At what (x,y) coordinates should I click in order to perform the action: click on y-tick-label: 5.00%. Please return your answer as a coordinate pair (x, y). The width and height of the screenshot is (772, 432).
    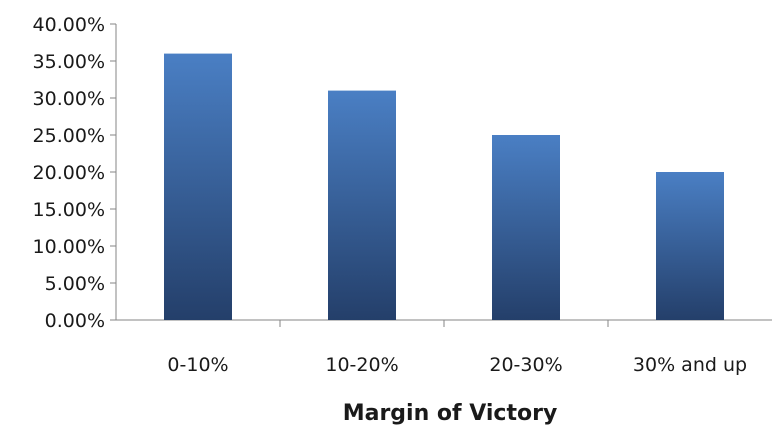
    Looking at the image, I should click on (75, 284).